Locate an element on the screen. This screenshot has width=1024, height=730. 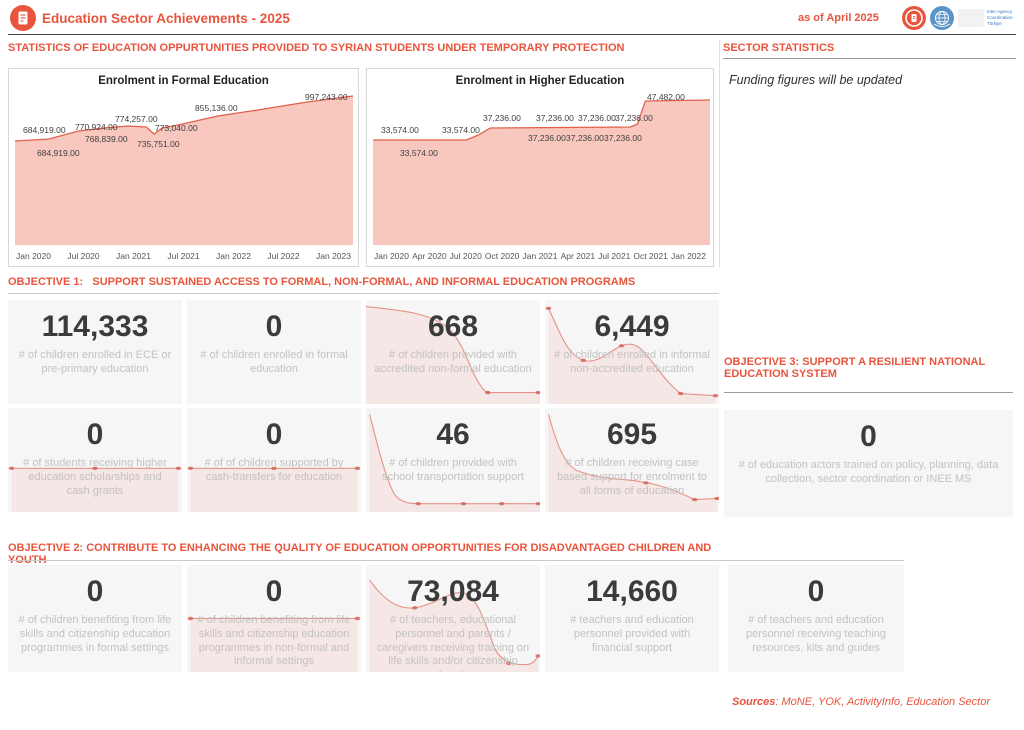
objective1-divider is located at coordinates (363, 293).